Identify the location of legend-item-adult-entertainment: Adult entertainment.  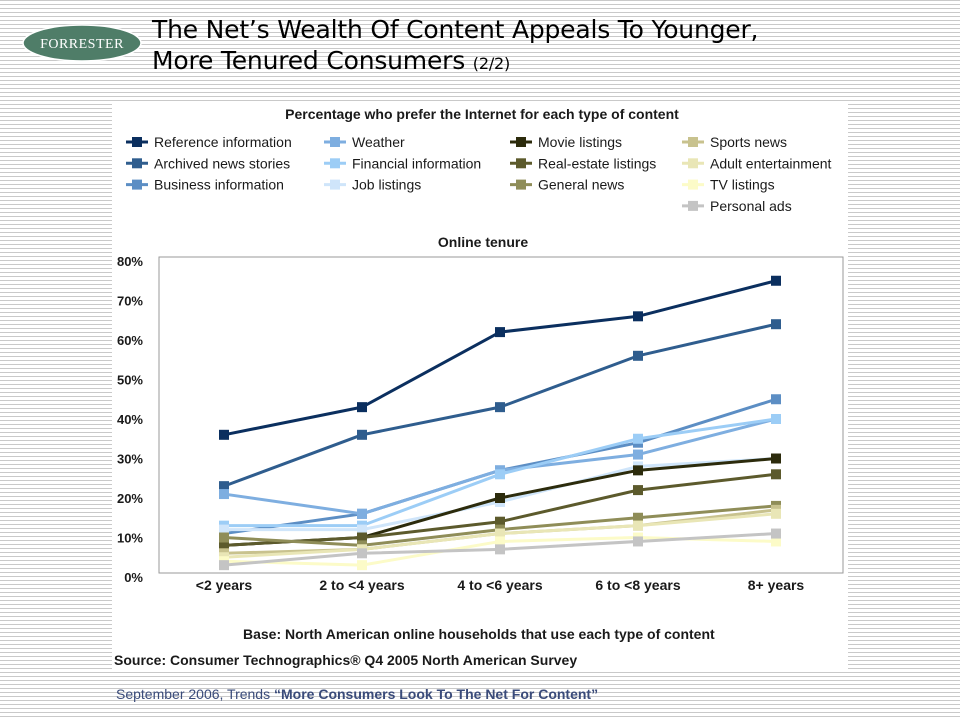
(757, 163).